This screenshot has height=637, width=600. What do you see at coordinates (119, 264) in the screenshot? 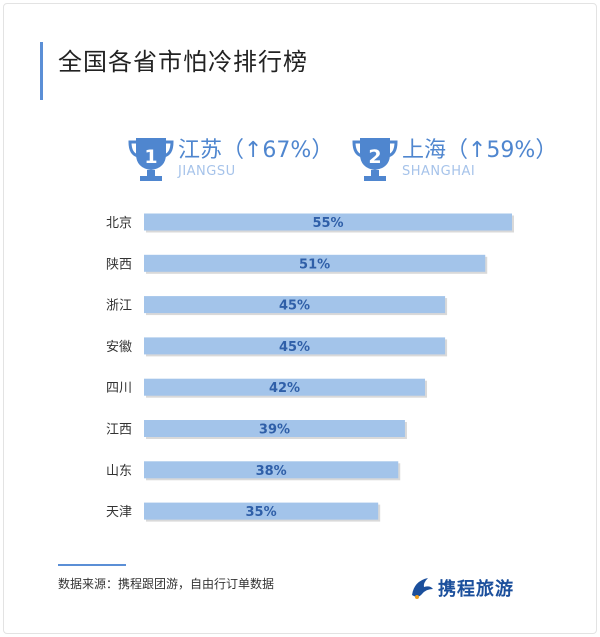
I see `category-label: 陕西` at bounding box center [119, 264].